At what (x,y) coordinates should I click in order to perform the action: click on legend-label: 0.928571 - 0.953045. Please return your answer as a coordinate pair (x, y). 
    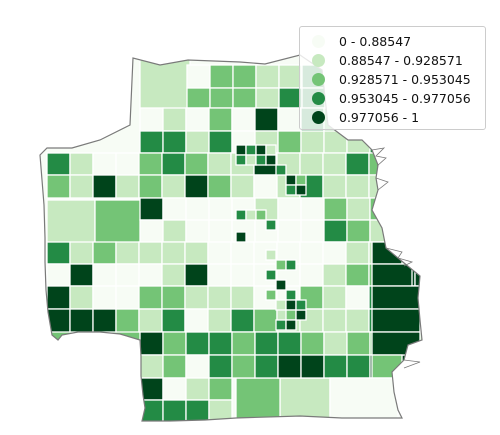
    Looking at the image, I should click on (405, 79).